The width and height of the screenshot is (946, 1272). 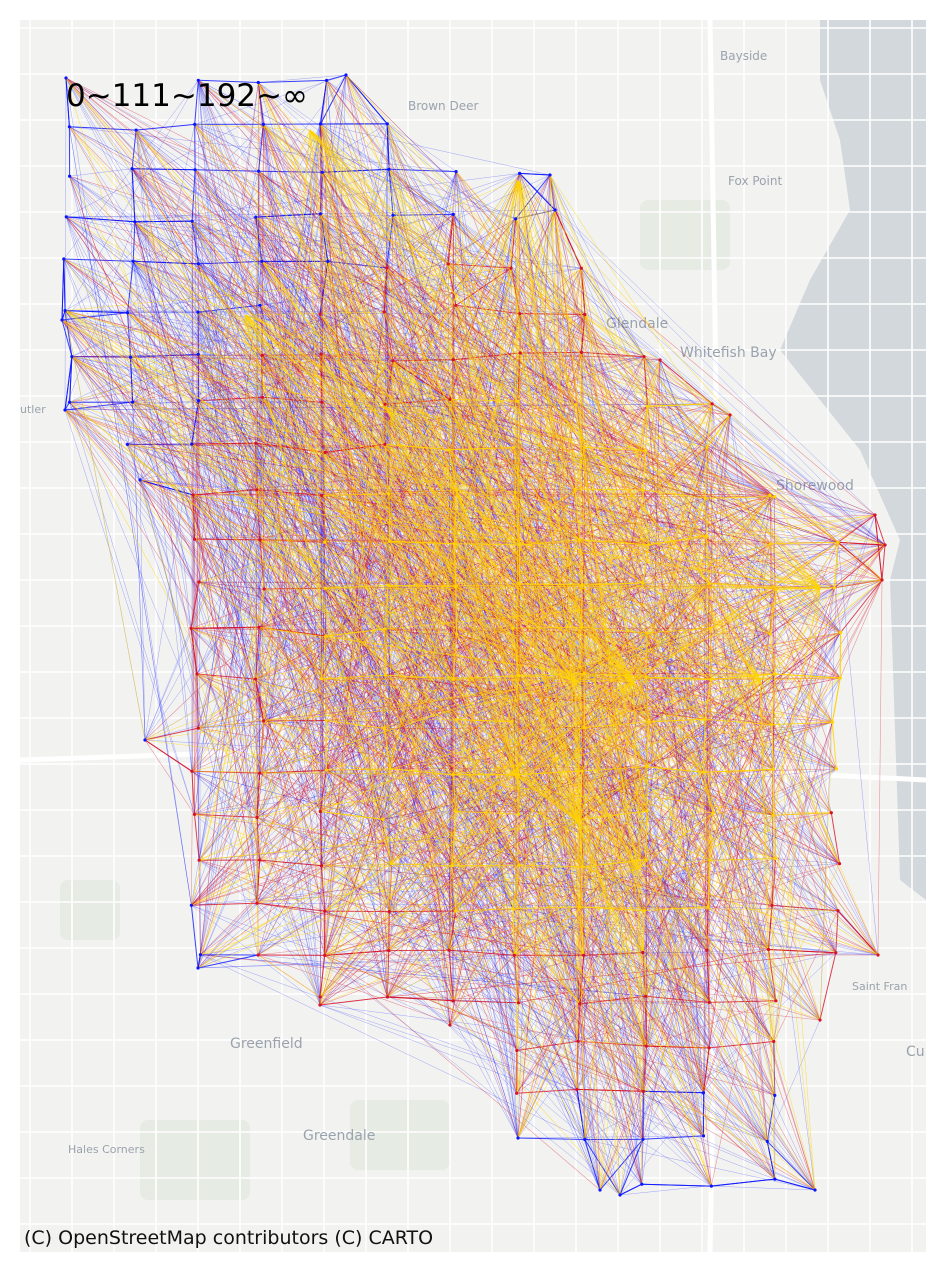 What do you see at coordinates (33, 409) in the screenshot?
I see `place-label-butler: utler` at bounding box center [33, 409].